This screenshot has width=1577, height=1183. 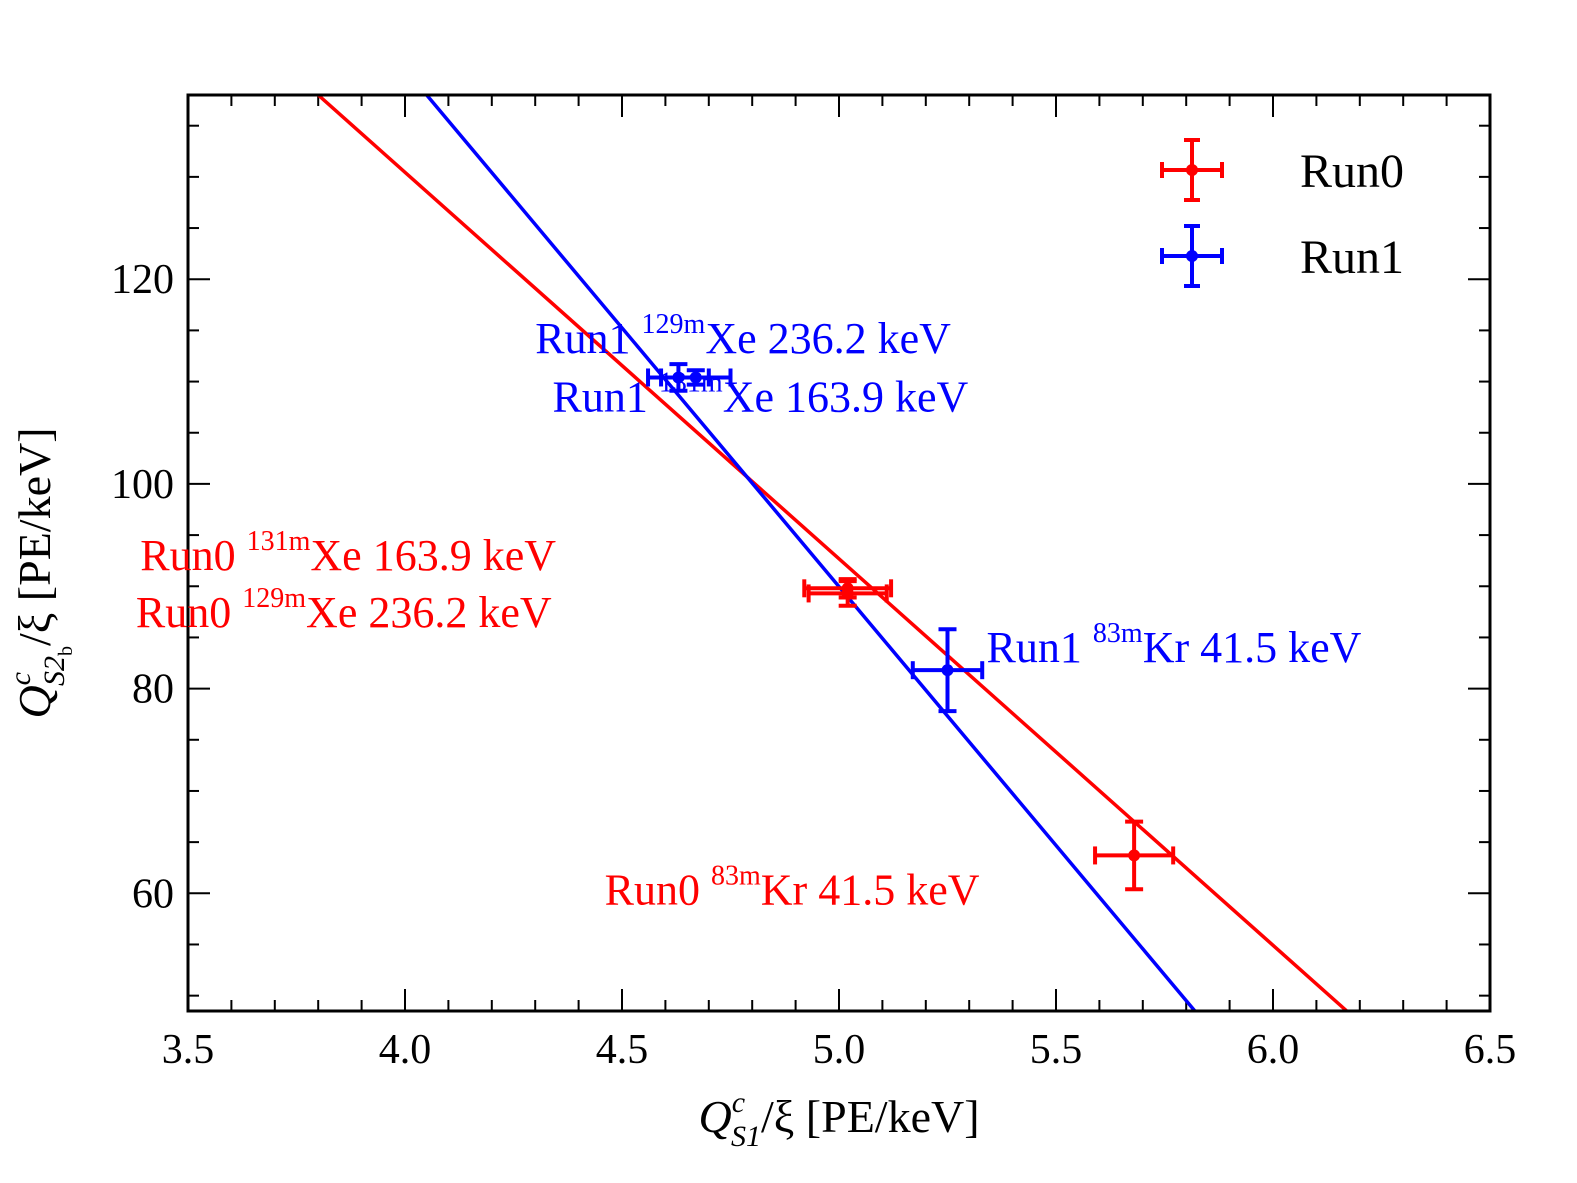 What do you see at coordinates (188, 1050) in the screenshot?
I see `x-tick-label: 3.5` at bounding box center [188, 1050].